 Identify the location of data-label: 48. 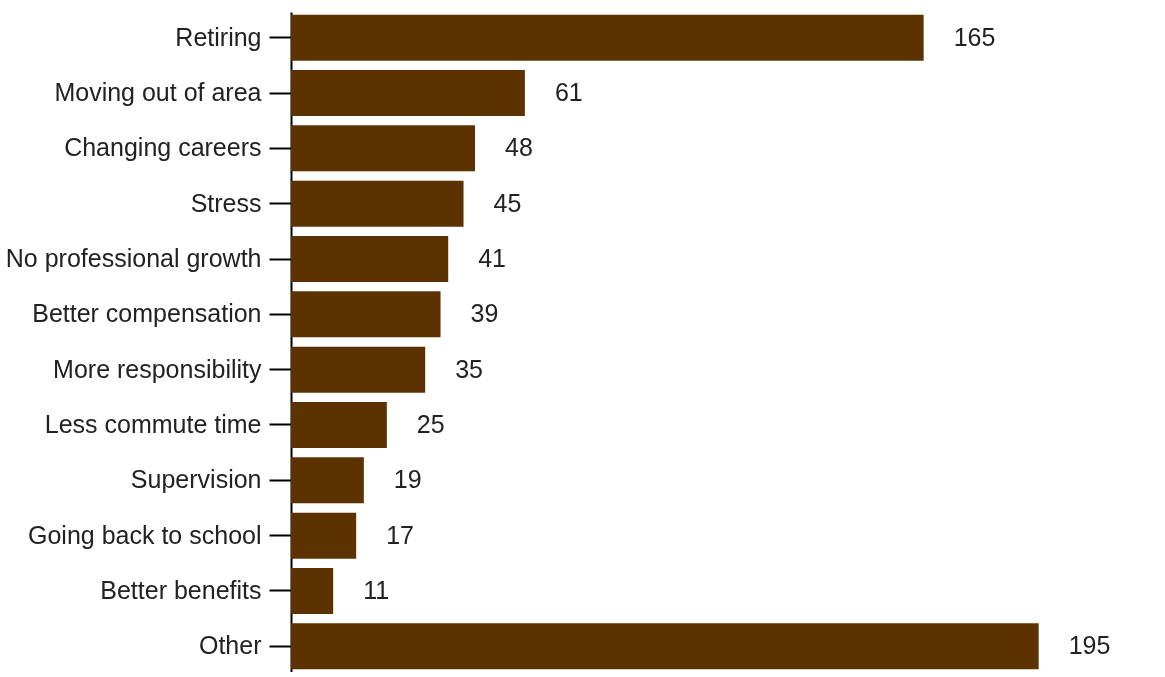
(519, 147).